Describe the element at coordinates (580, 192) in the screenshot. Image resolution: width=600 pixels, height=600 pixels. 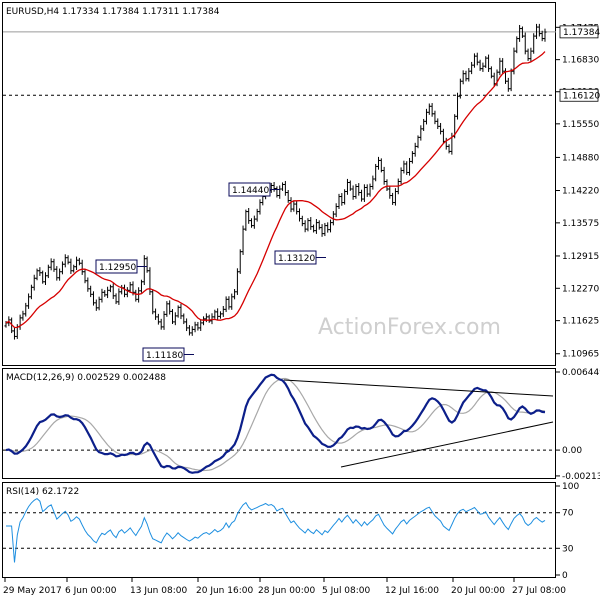
I see `price-tick-5: 1.14220` at that location.